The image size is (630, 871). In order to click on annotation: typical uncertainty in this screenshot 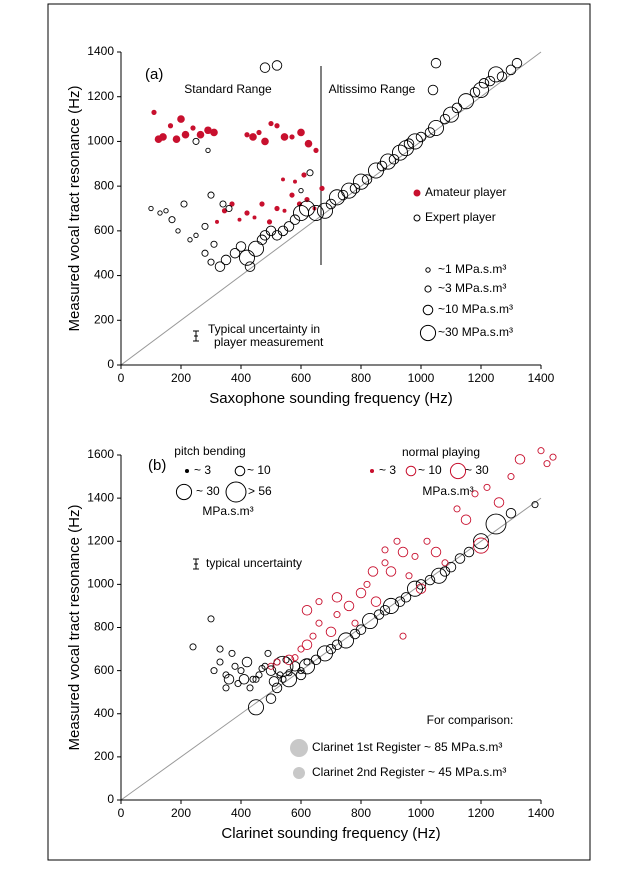, I will do `click(254, 563)`.